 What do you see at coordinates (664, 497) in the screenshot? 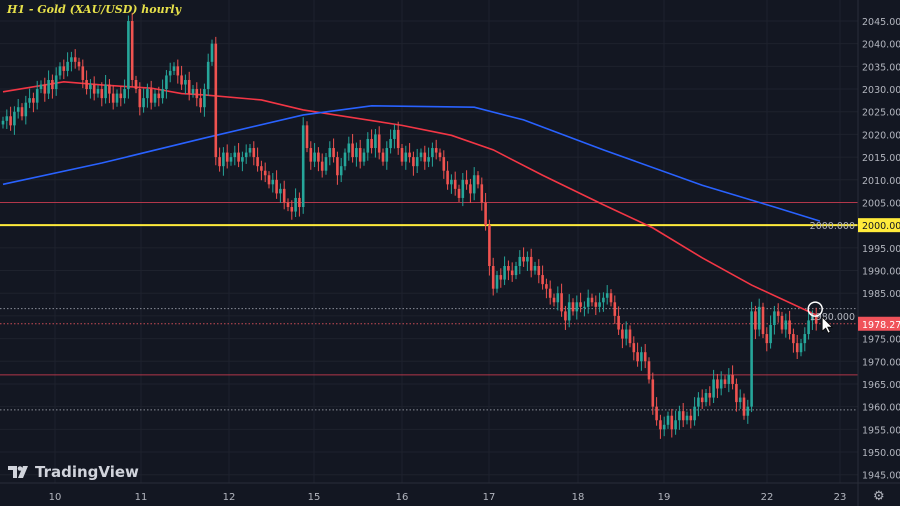
I see `x-tick-label: 19` at bounding box center [664, 497].